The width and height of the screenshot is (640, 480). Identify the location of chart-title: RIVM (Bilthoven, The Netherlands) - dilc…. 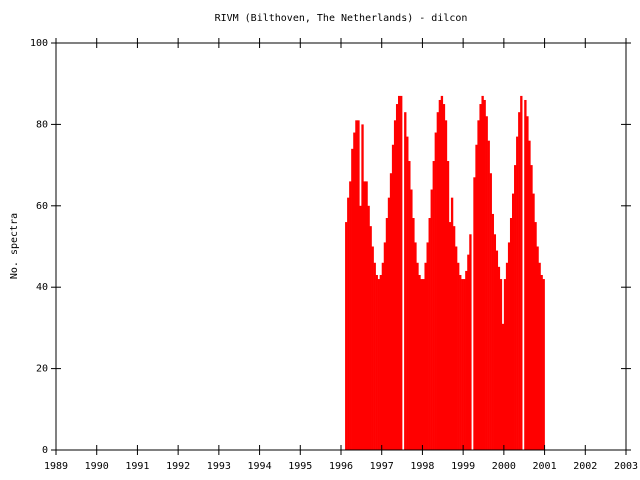
(341, 18).